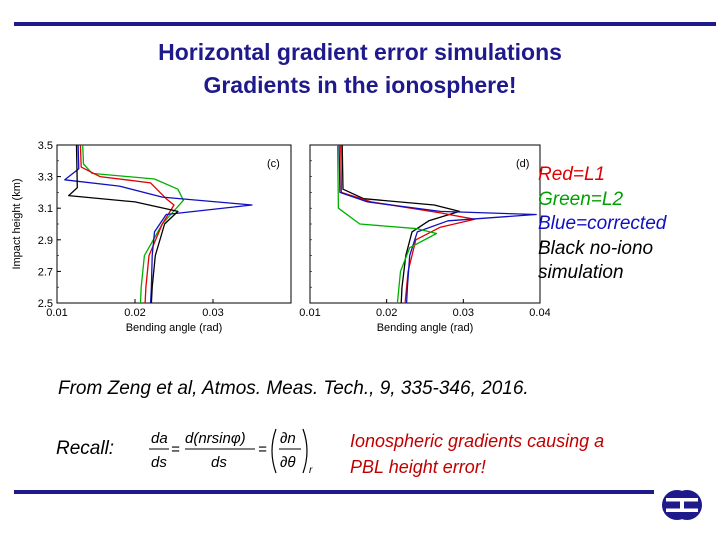 This screenshot has width=720, height=540. What do you see at coordinates (581, 272) in the screenshot?
I see `legend-black-2: simulation` at bounding box center [581, 272].